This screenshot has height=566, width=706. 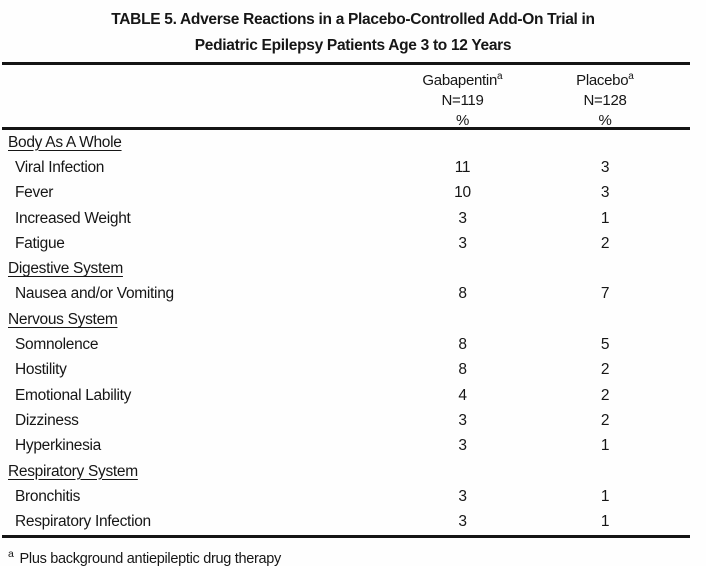 I want to click on gabapentin-label: Gabapentin, so click(x=459, y=80).